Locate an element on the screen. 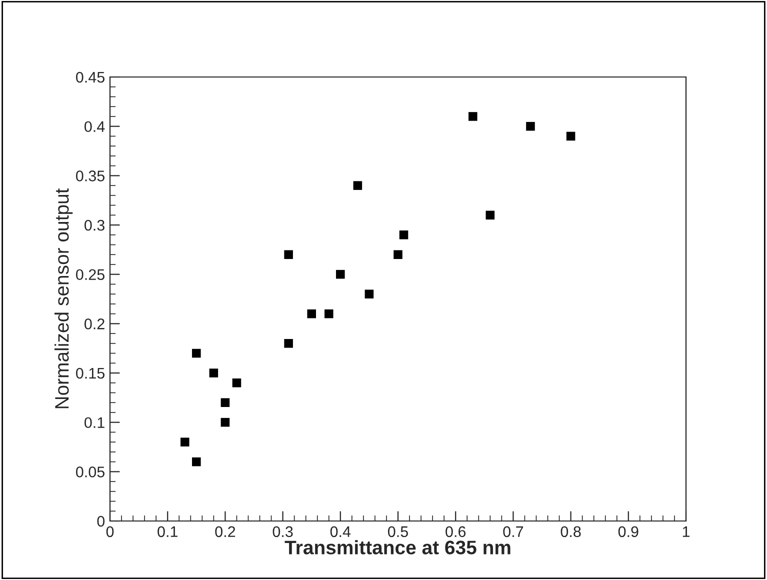  y-tick-label: 0.45 is located at coordinates (90, 77).